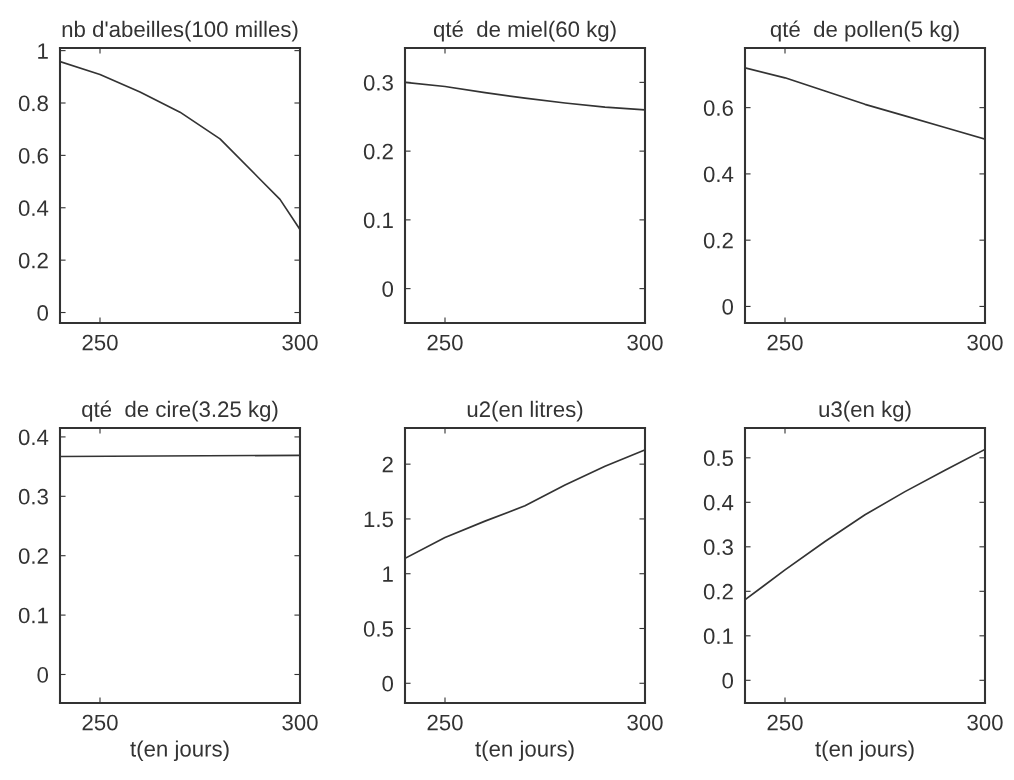 The width and height of the screenshot is (1014, 780). Describe the element at coordinates (180, 411) in the screenshot. I see `chart-title: qté de cire(3.25 kg)` at that location.